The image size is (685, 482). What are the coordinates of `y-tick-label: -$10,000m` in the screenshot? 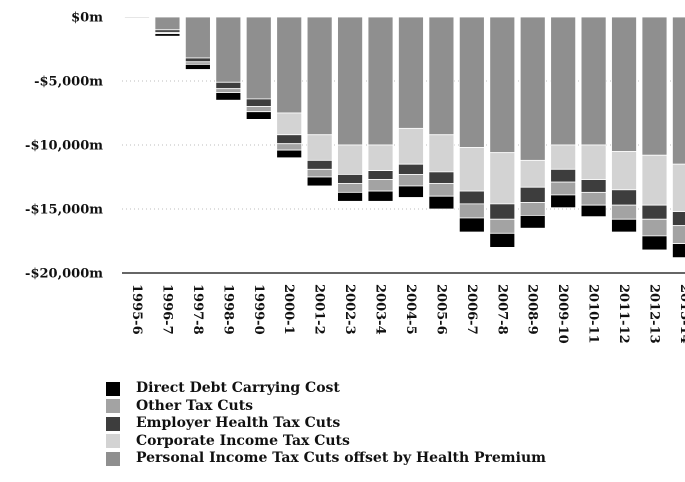 It's located at (64, 146).